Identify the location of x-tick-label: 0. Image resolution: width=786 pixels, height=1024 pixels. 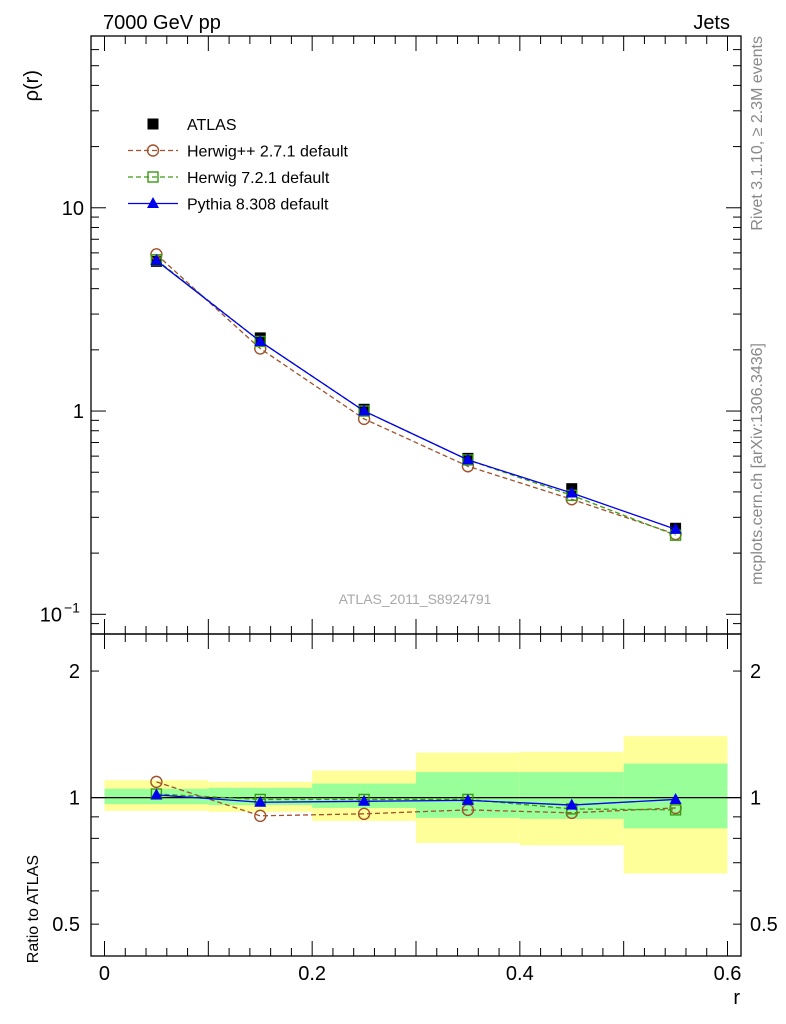
(104, 974).